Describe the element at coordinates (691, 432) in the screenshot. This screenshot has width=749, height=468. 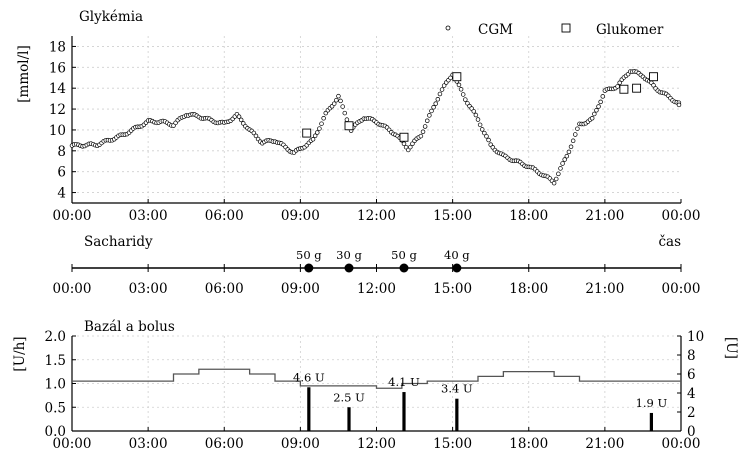
I see `bolus-ytick-label: 0` at that location.